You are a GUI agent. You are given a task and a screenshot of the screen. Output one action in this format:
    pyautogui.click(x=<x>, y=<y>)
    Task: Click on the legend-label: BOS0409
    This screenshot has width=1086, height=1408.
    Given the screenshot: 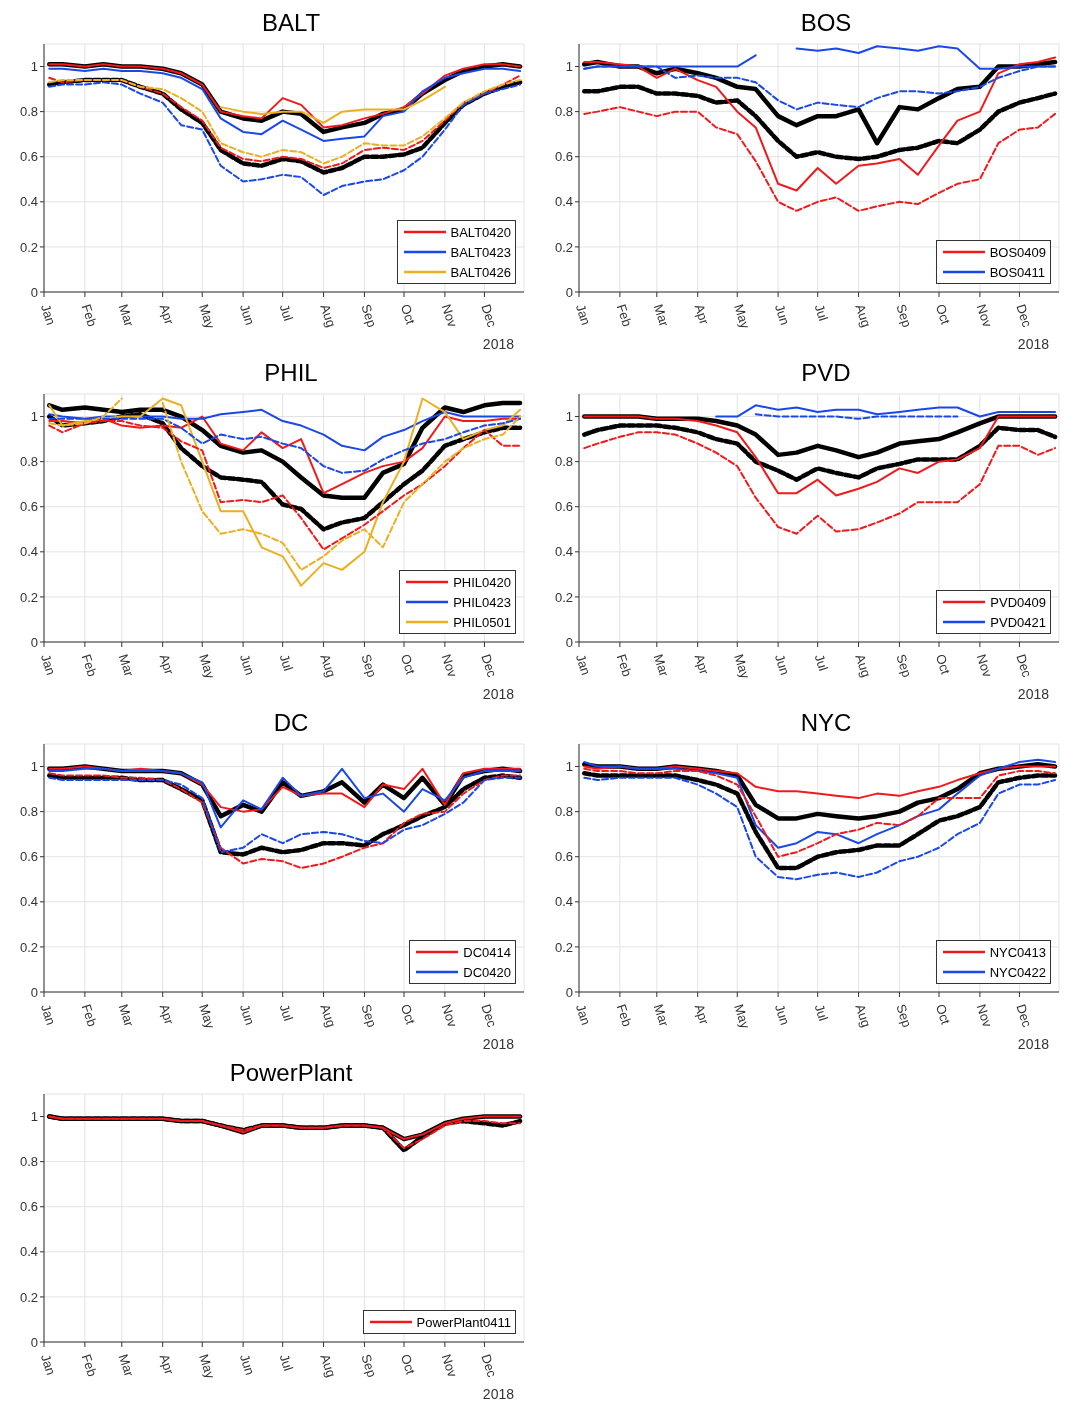 What is the action you would take?
    pyautogui.click(x=1017, y=252)
    